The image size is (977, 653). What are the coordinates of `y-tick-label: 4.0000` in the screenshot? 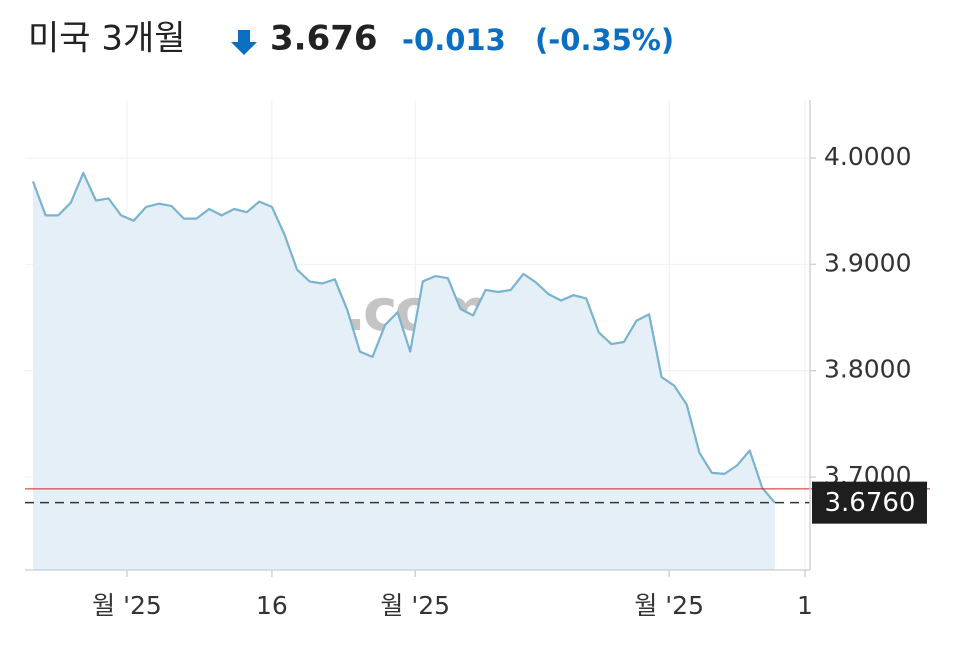 It's located at (867, 156).